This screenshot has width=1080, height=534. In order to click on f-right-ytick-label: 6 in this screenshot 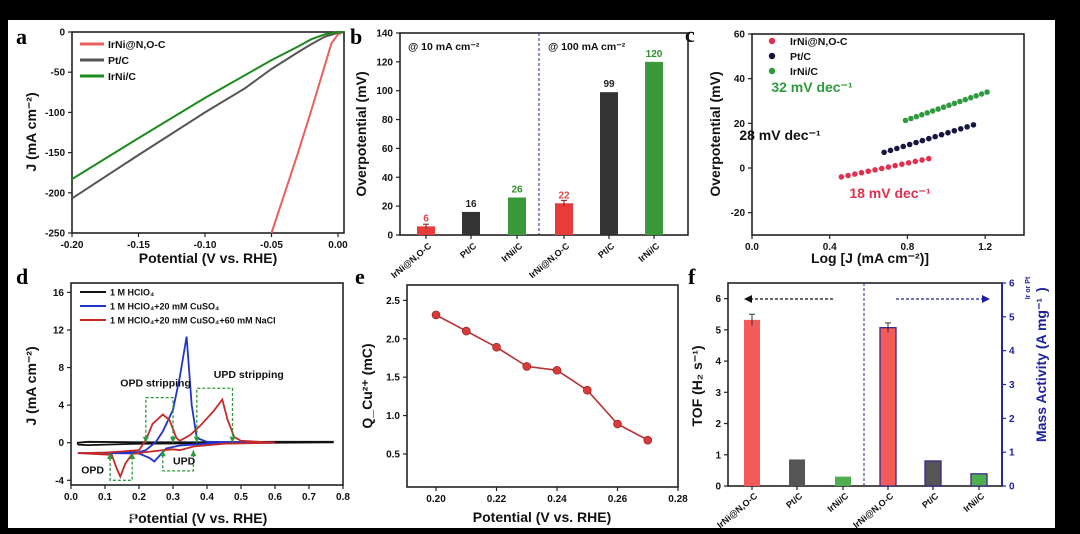, I will do `click(1012, 284)`.